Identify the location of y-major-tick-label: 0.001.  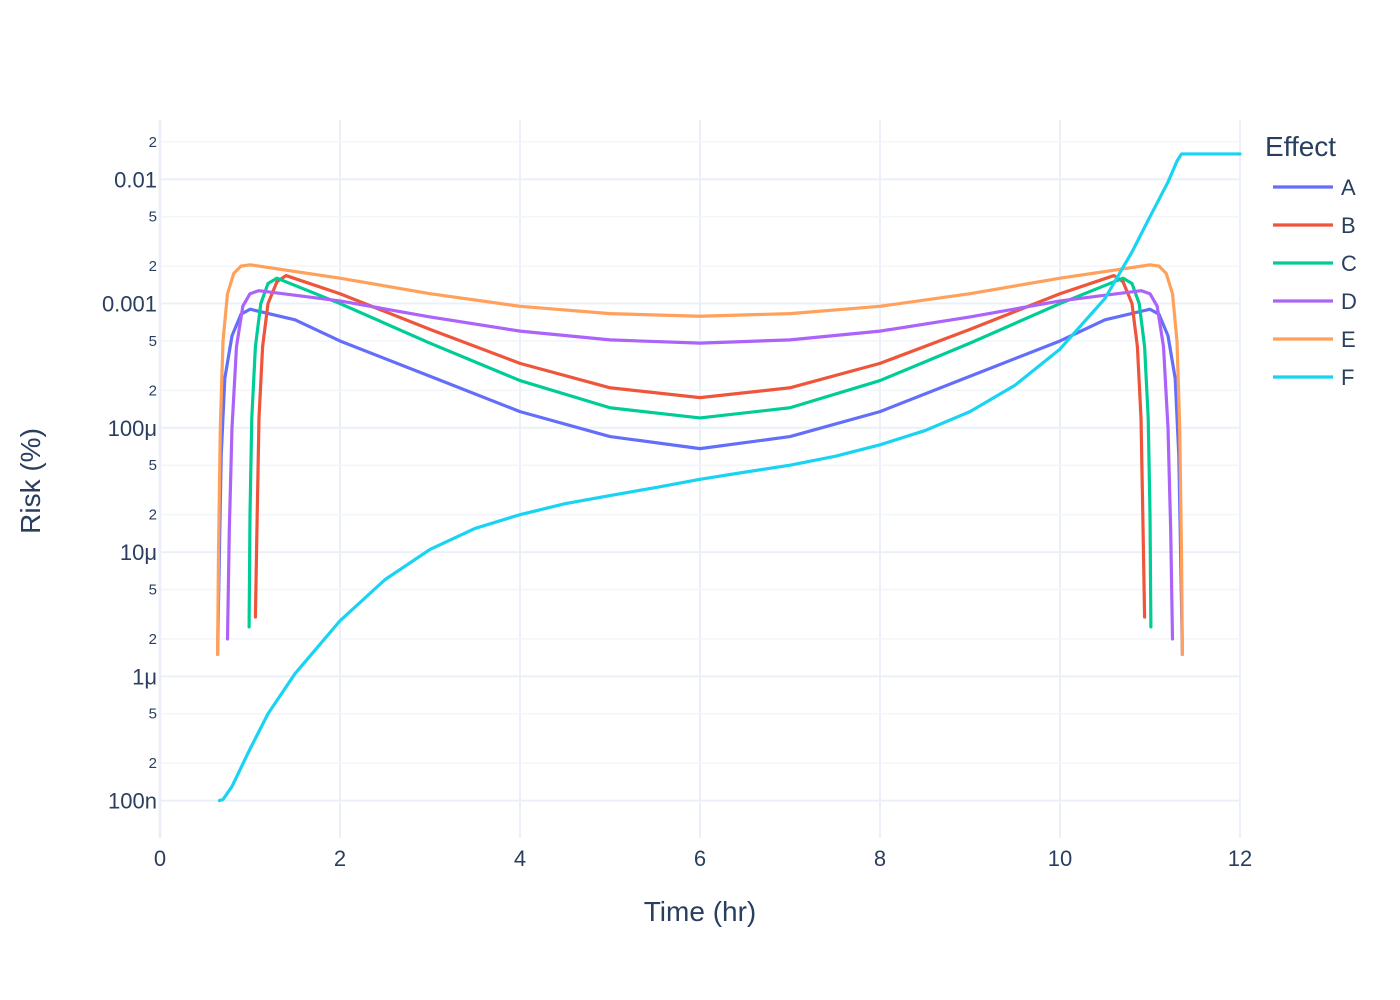
(129, 304).